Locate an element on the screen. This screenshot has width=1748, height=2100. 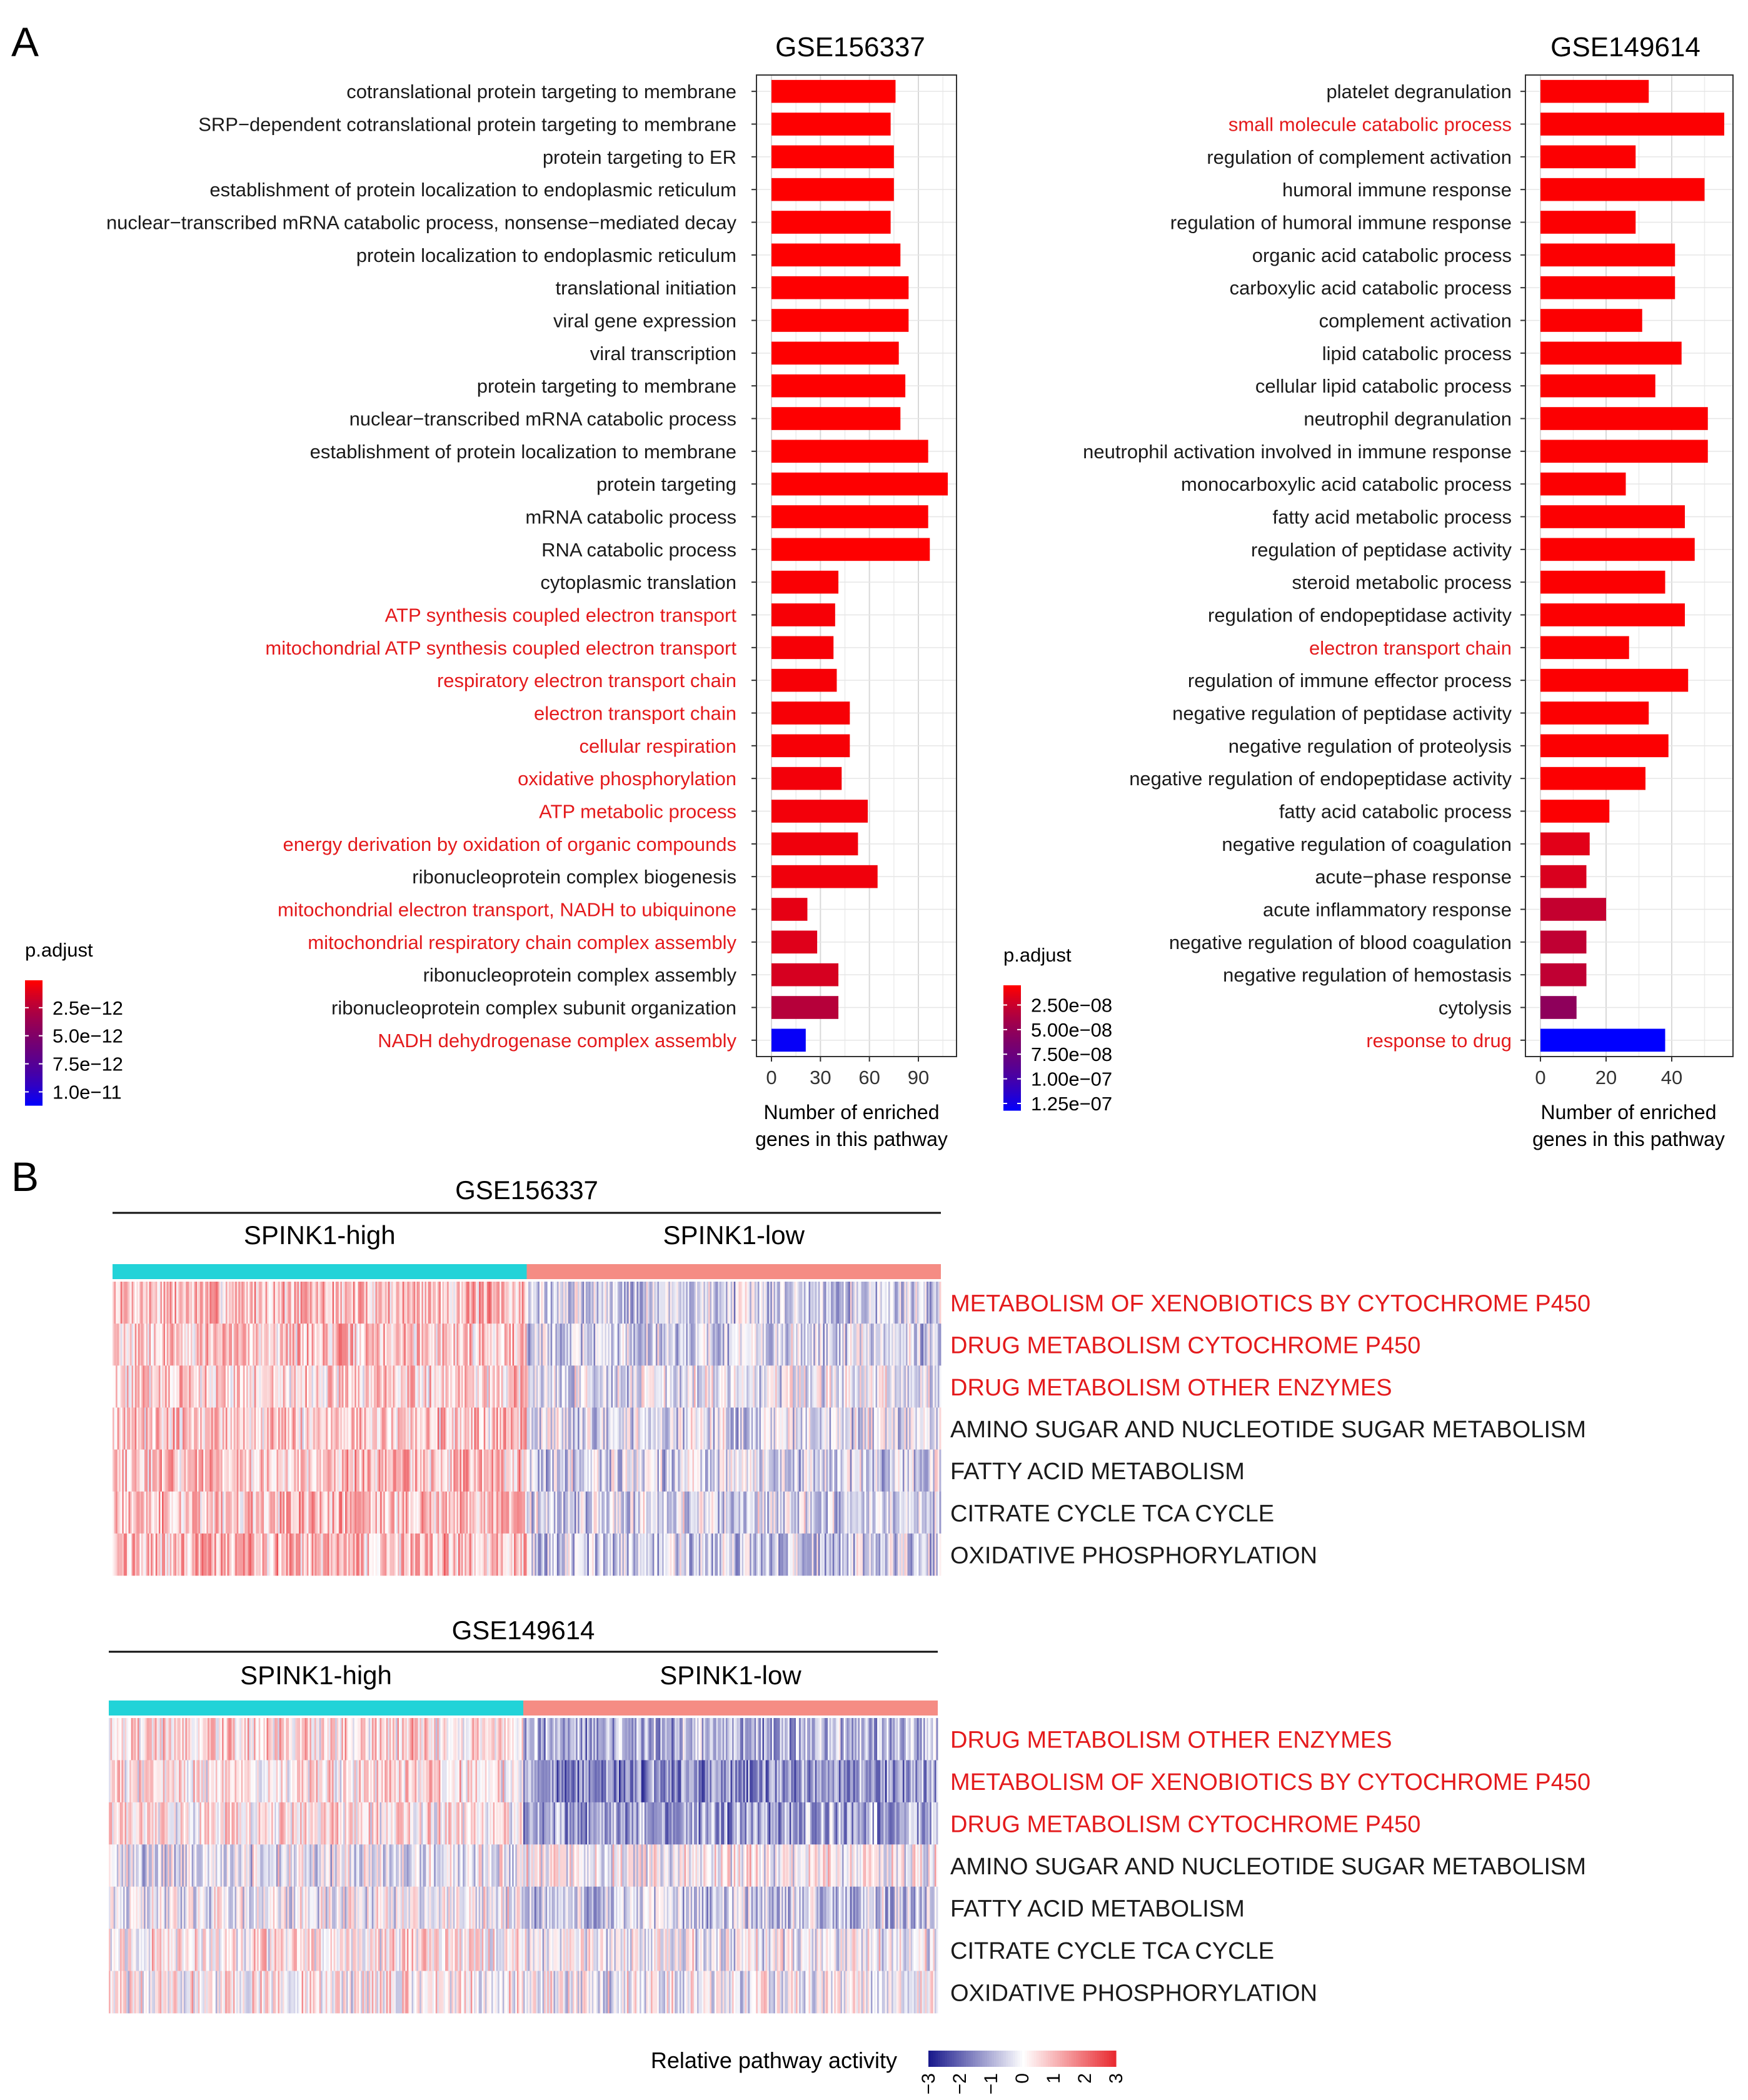
category-label-organic-acid-catabolic-process: organic acid catabolic process is located at coordinates (1382, 255).